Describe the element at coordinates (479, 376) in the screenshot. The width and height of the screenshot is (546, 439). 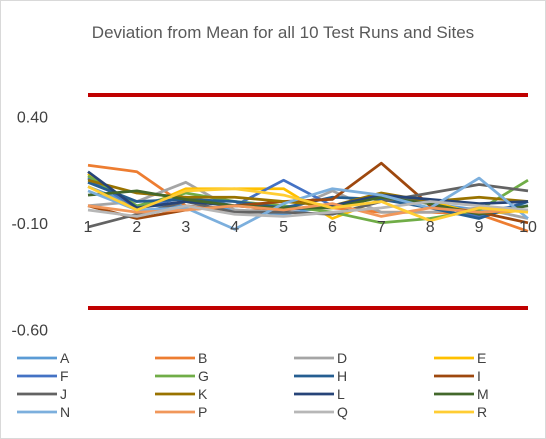
I see `legend-label-I: I` at that location.